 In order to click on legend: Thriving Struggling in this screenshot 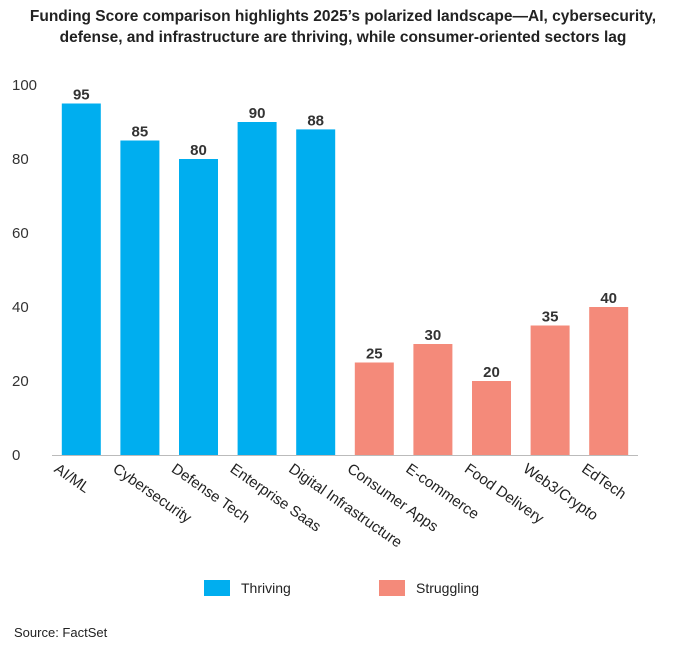, I will do `click(343, 592)`.